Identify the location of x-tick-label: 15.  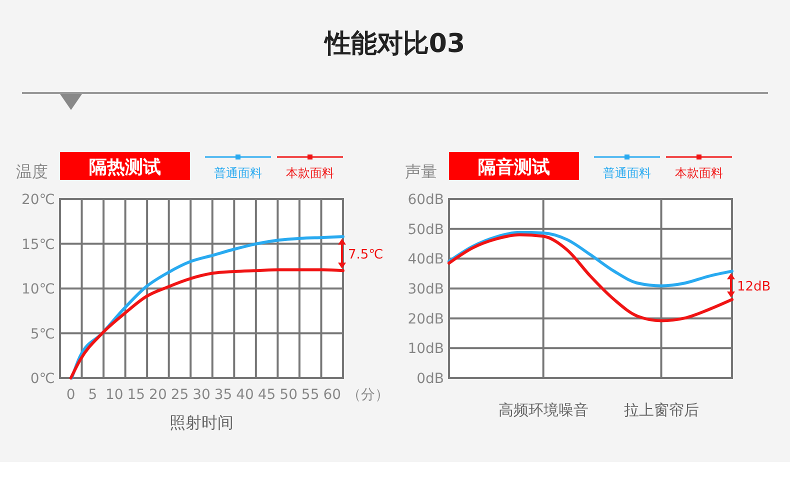
(136, 395).